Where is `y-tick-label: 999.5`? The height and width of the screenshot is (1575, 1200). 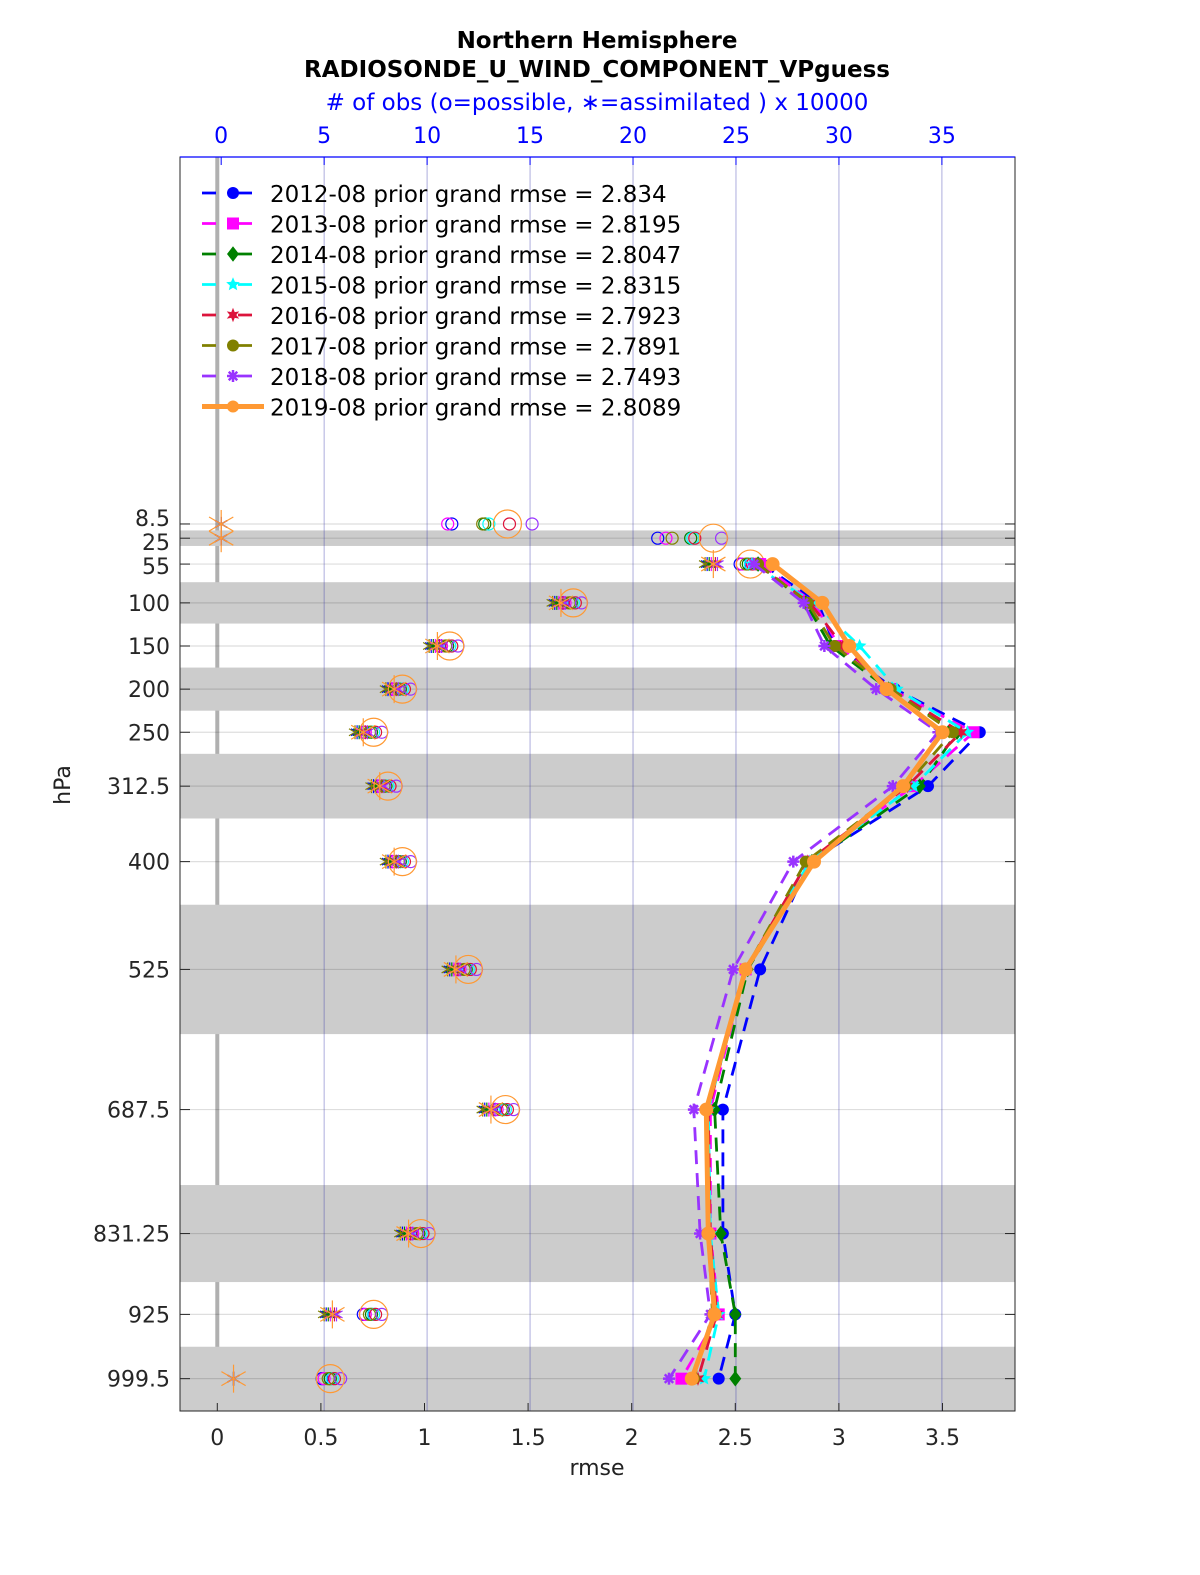 y-tick-label: 999.5 is located at coordinates (138, 1380).